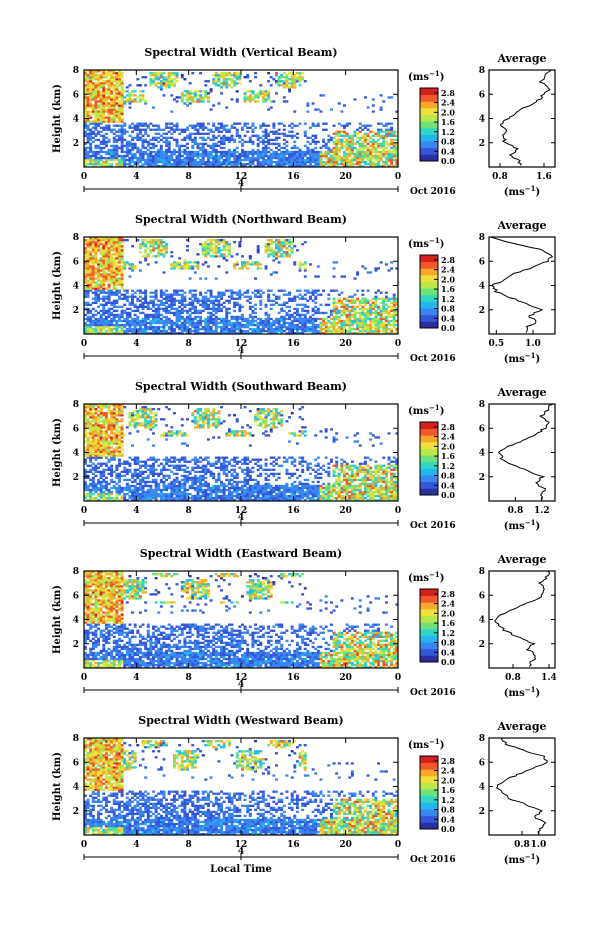 This screenshot has width=615, height=929. I want to click on colorbar-unit: (ms−1), so click(426, 243).